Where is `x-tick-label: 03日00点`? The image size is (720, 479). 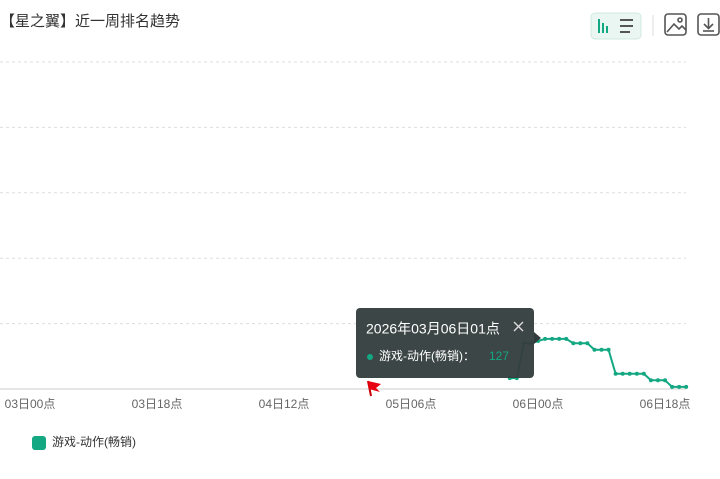 x-tick-label: 03日00点 is located at coordinates (30, 404).